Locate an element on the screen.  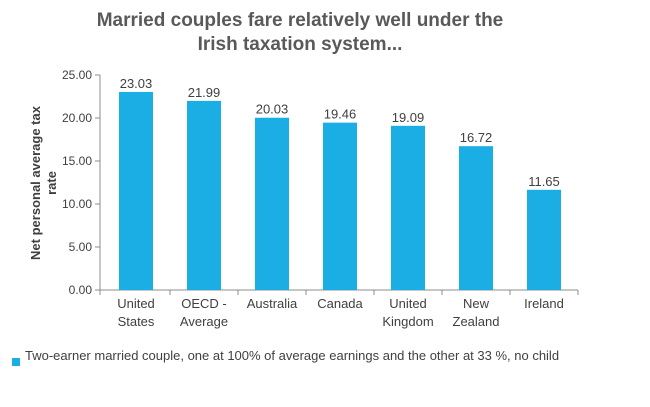
x-tick-label: Australia is located at coordinates (272, 303).